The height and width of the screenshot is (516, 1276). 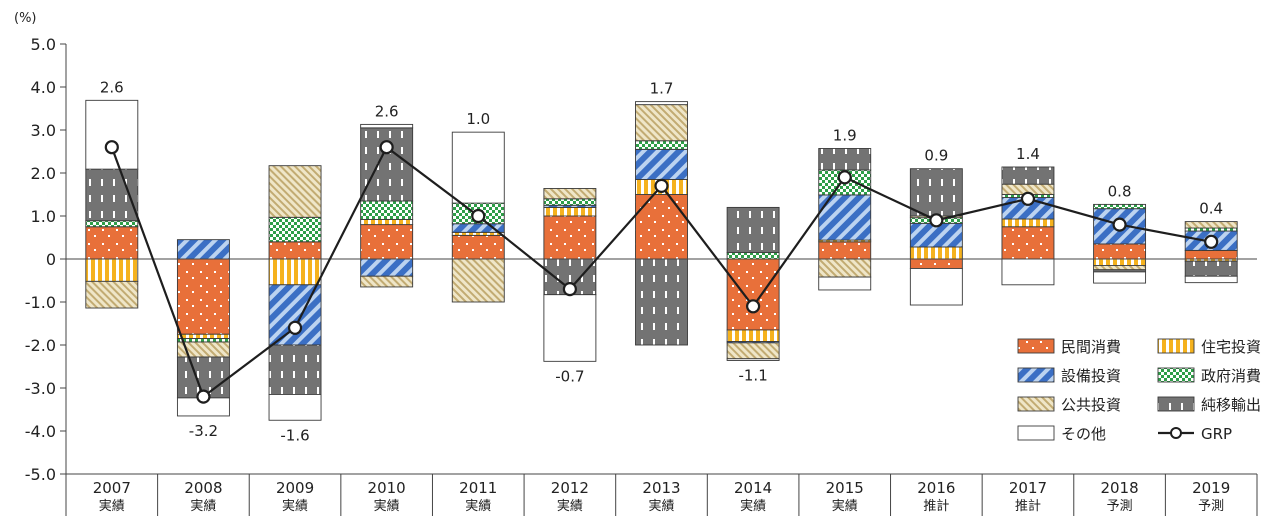 What do you see at coordinates (43, 87) in the screenshot?
I see `y-tick-label: 4.0` at bounding box center [43, 87].